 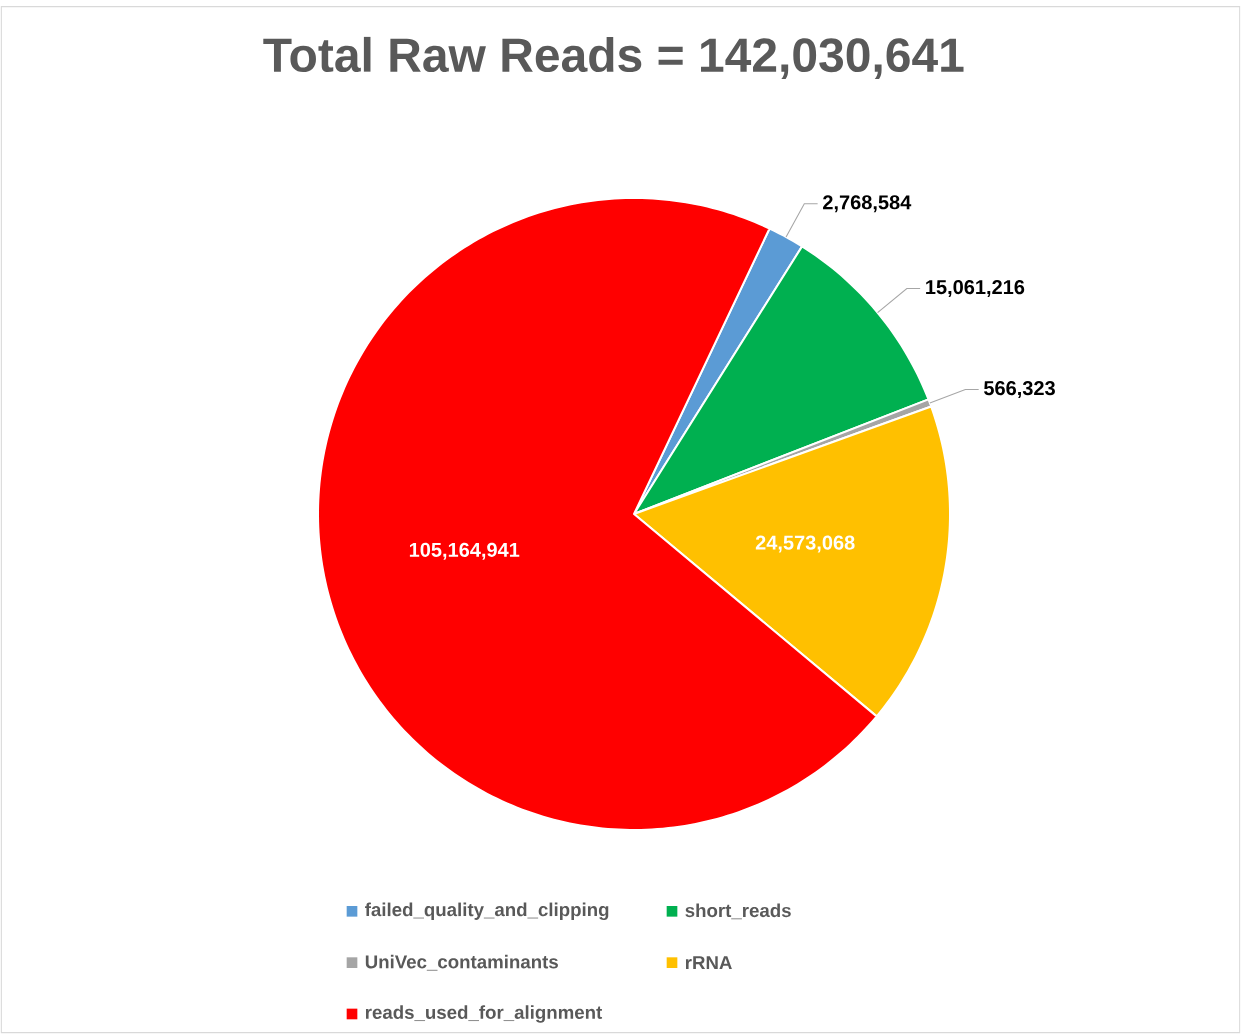 I want to click on data-label: 105,164,941, so click(x=464, y=551).